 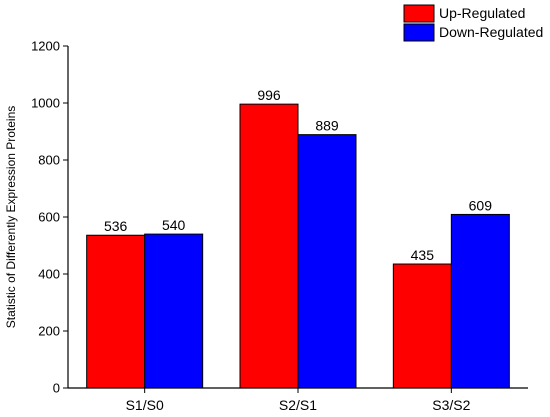 What do you see at coordinates (451, 405) in the screenshot?
I see `x-tick-label: S3/S2` at bounding box center [451, 405].